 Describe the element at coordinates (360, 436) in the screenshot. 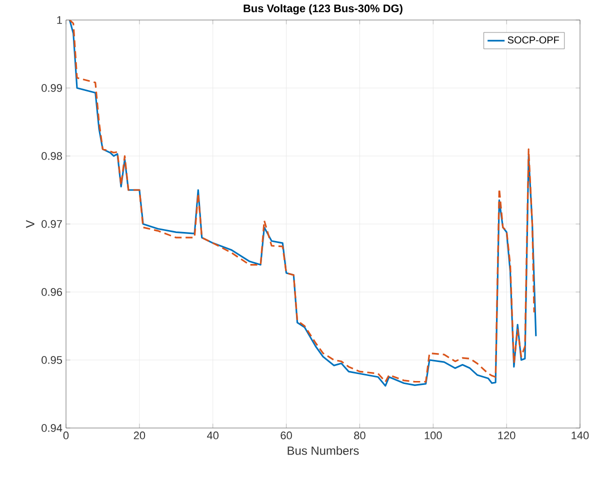

I see `x-tick-label: 80` at that location.